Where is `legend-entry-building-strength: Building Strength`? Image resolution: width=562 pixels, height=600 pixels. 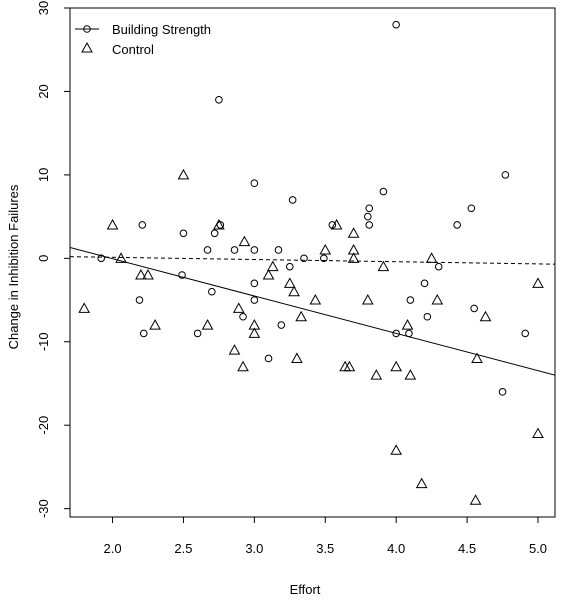 legend-entry-building-strength: Building Strength is located at coordinates (143, 29).